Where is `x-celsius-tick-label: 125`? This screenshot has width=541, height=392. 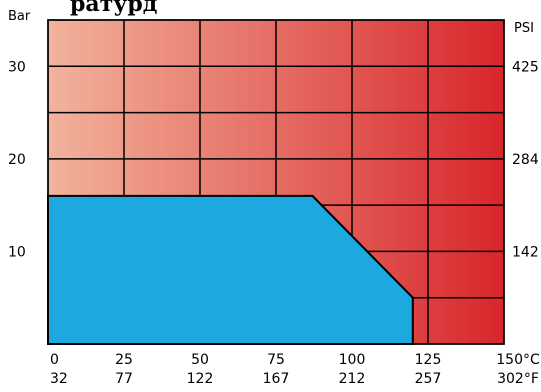
x-celsius-tick-label: 125 is located at coordinates (428, 360).